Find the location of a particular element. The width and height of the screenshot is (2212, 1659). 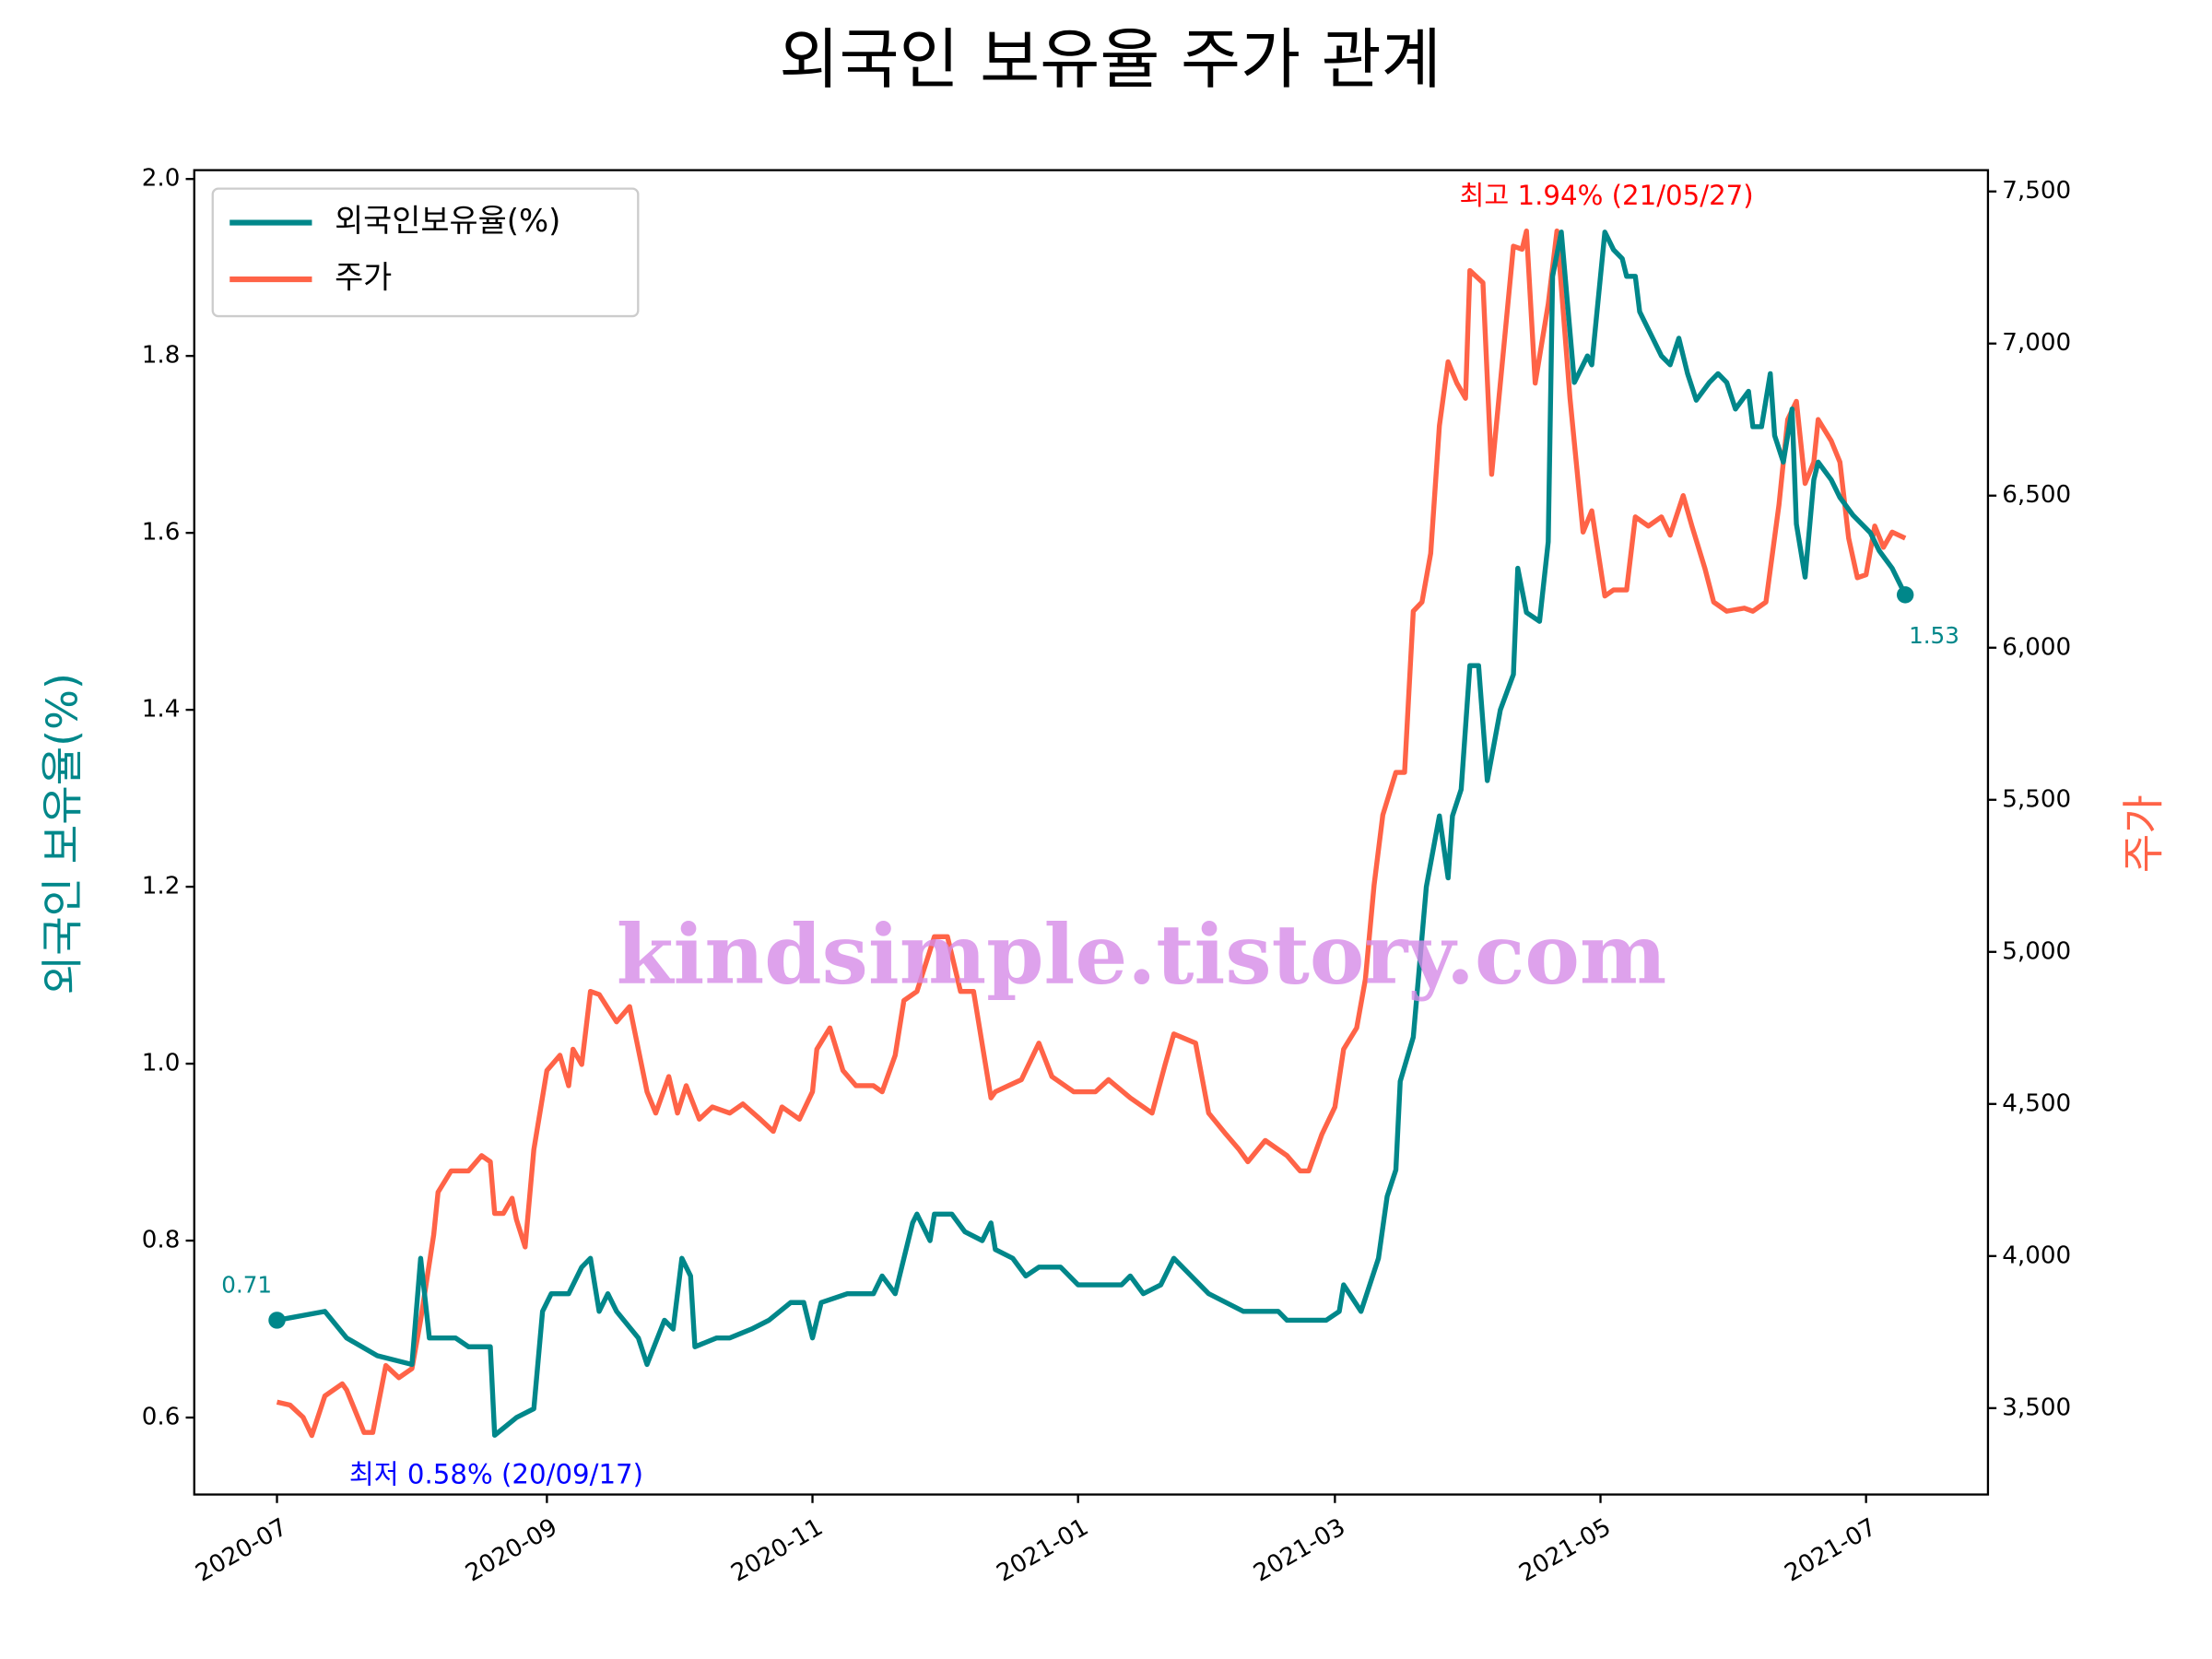

x-tick-label: 2020-07 is located at coordinates (241, 1550).